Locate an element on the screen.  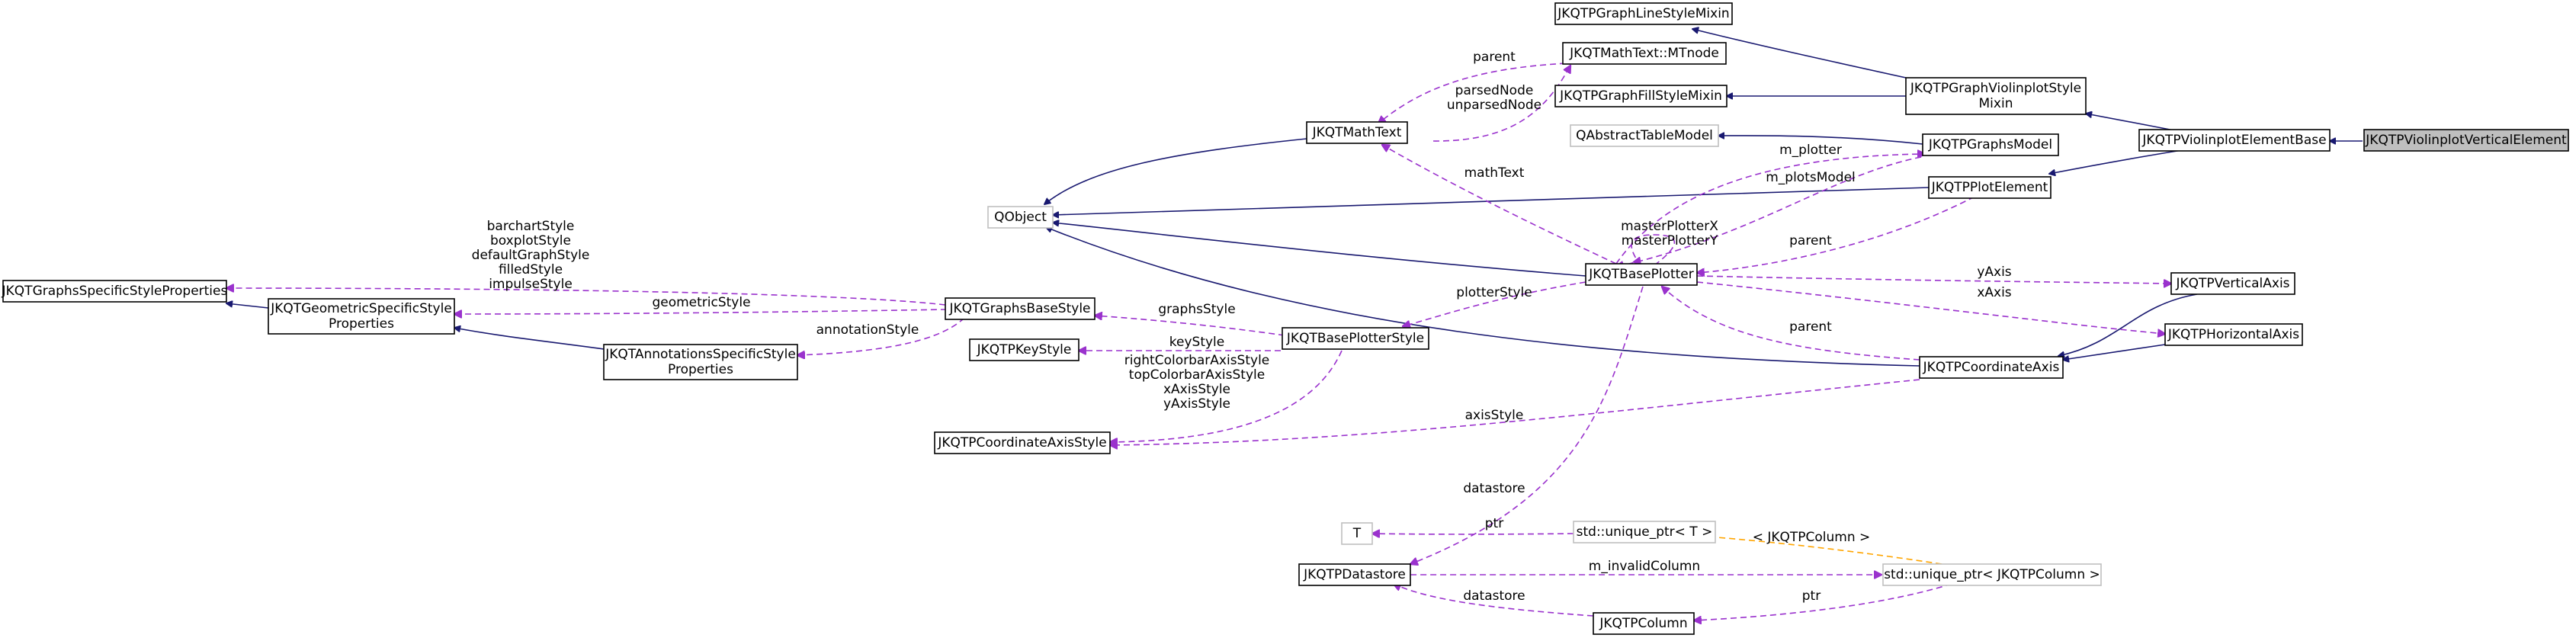
node-label: JKQTPGraphsModel is located at coordinates (1990, 144).